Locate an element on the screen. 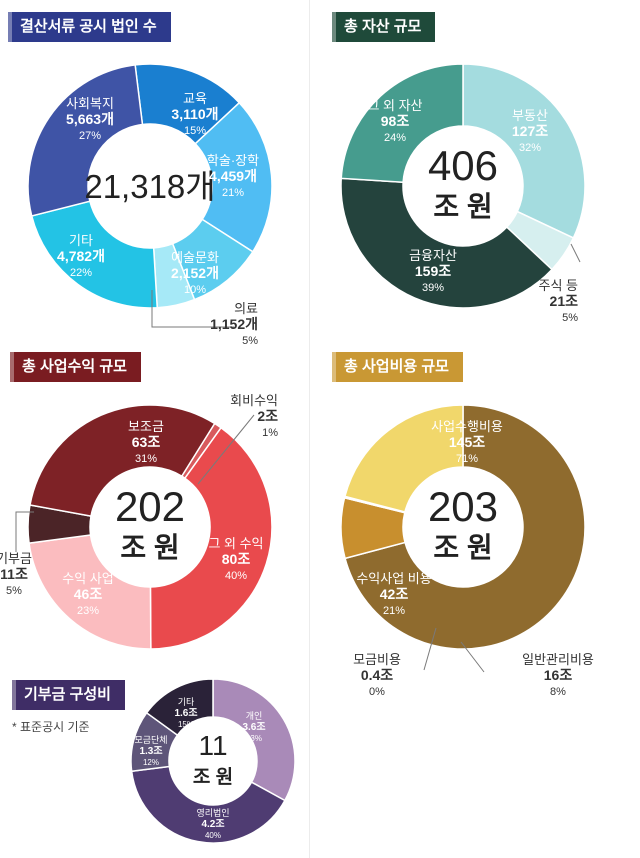 Image resolution: width=640 pixels, height=858 pixels. slice-name: 교육 is located at coordinates (195, 98).